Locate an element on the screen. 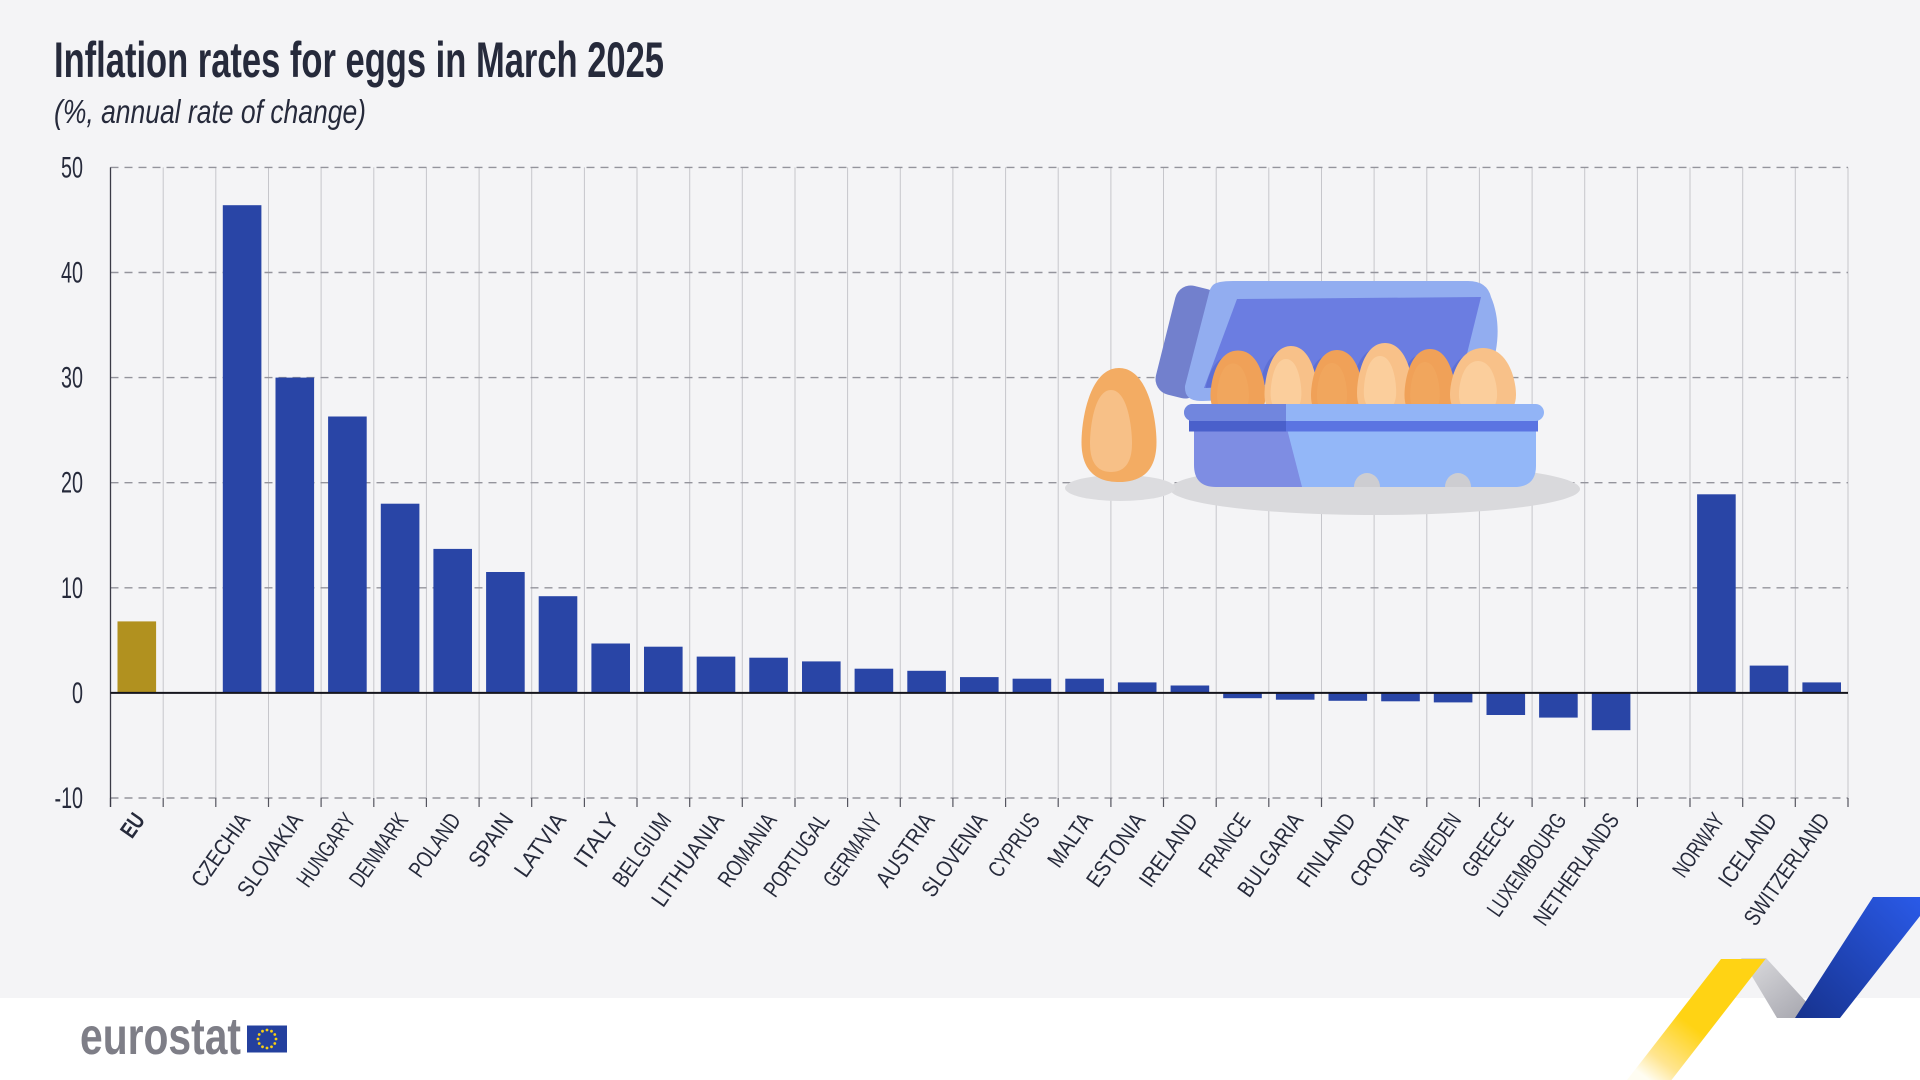  svg-text: -10 is located at coordinates (69, 798).